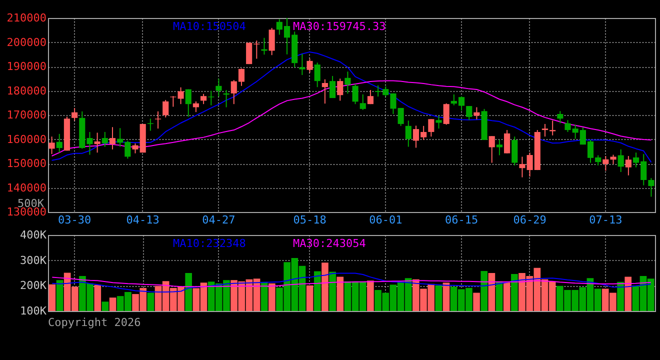  Describe the element at coordinates (26, 18) in the screenshot. I see `y-tick-label: 210000` at that location.